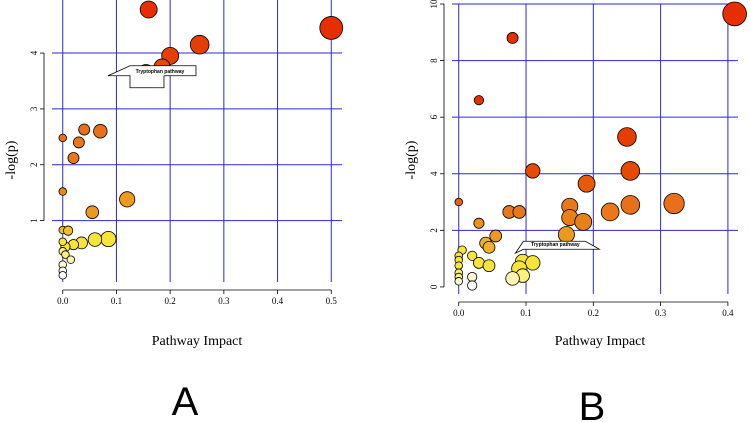 This screenshot has width=750, height=422. I want to click on y-tick-label: 10, so click(434, 4).